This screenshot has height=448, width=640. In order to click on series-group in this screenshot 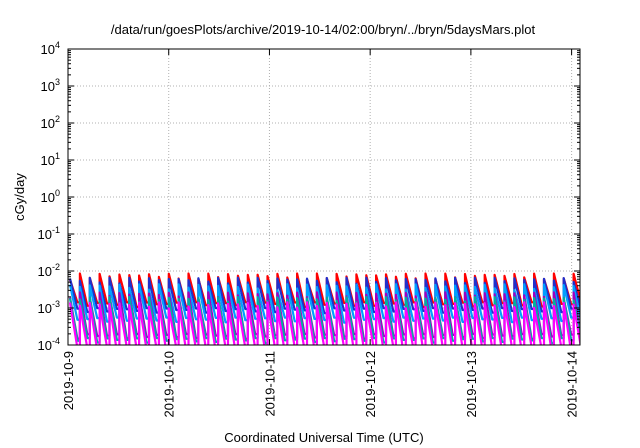, I will do `click(324, 308)`.